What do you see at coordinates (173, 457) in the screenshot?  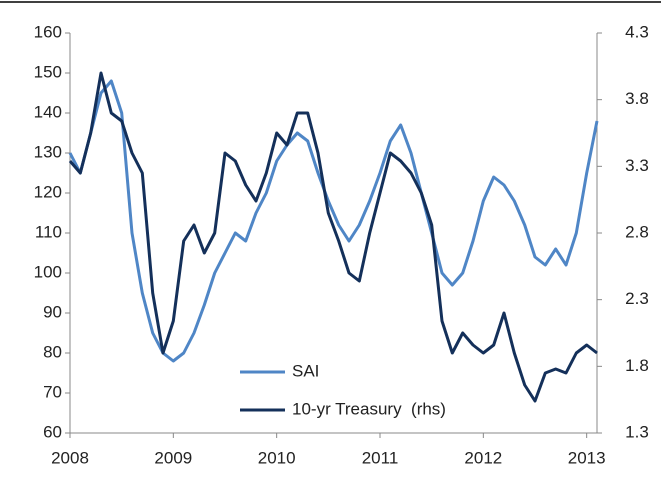 I see `x-tick-label: 2009` at bounding box center [173, 457].